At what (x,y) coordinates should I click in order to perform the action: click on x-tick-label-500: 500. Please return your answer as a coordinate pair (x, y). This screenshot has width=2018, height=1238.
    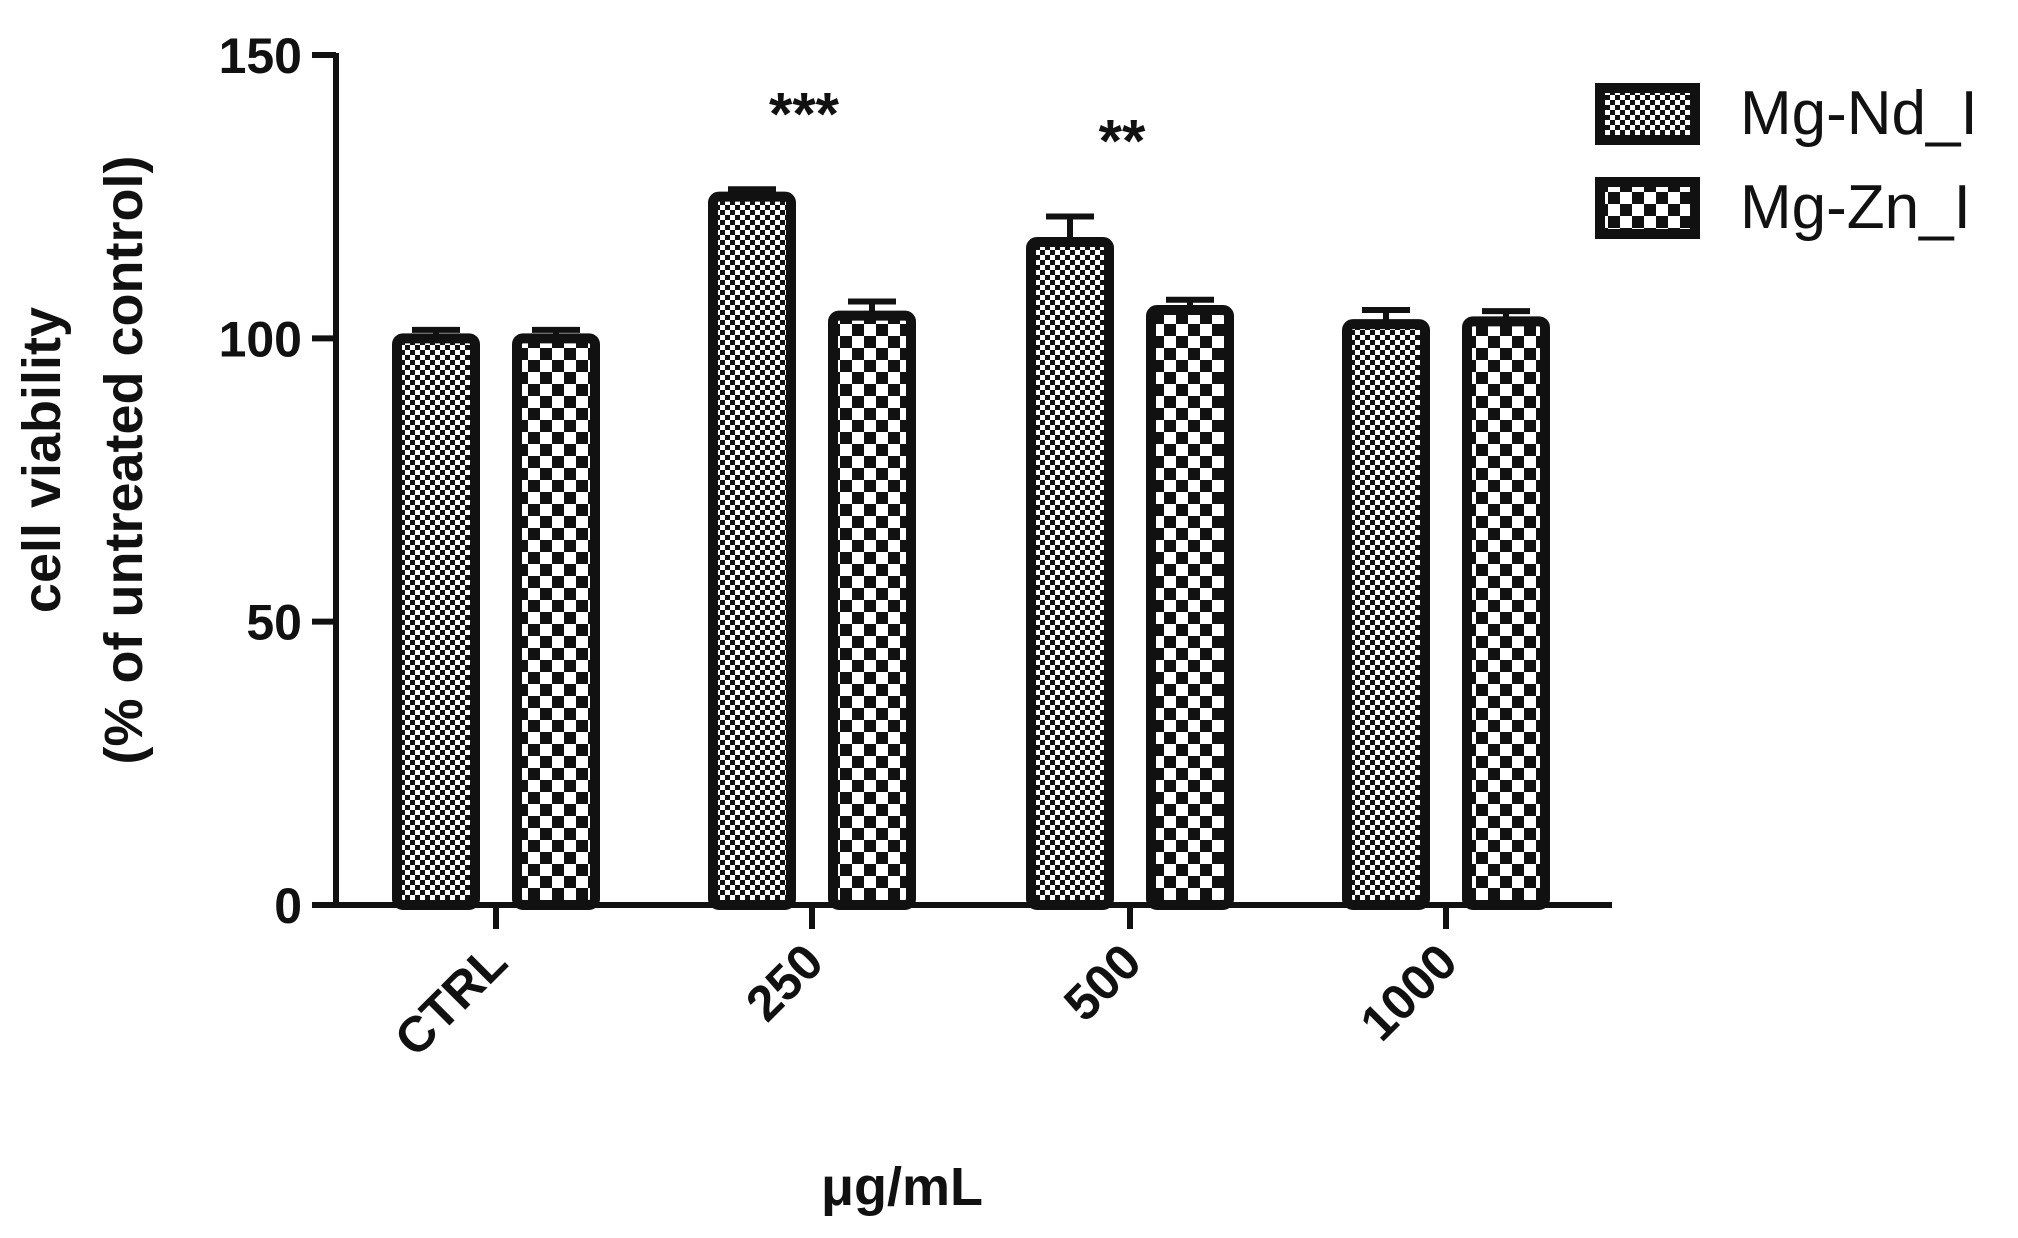
    Looking at the image, I should click on (1102, 982).